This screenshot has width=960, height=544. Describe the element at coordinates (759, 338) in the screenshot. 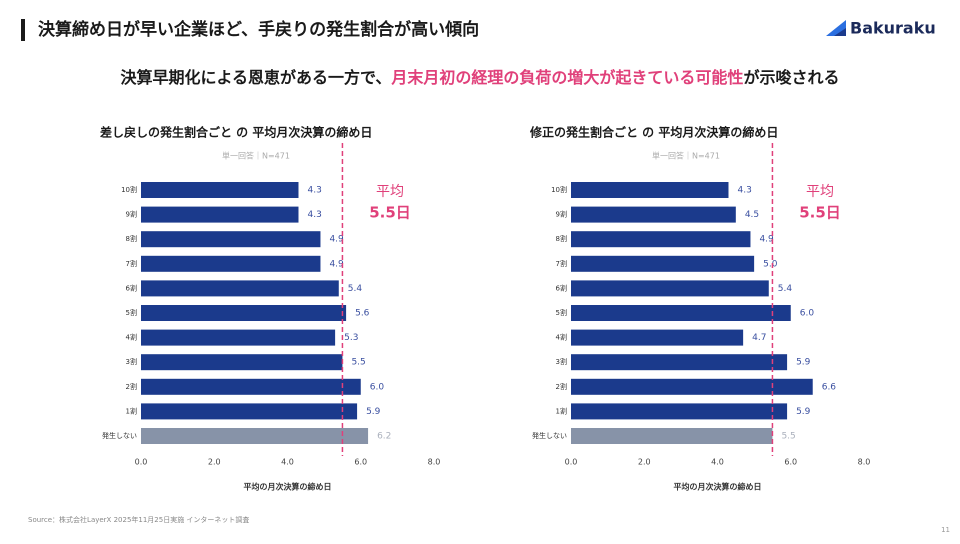

I see `value-label: 4.7` at that location.